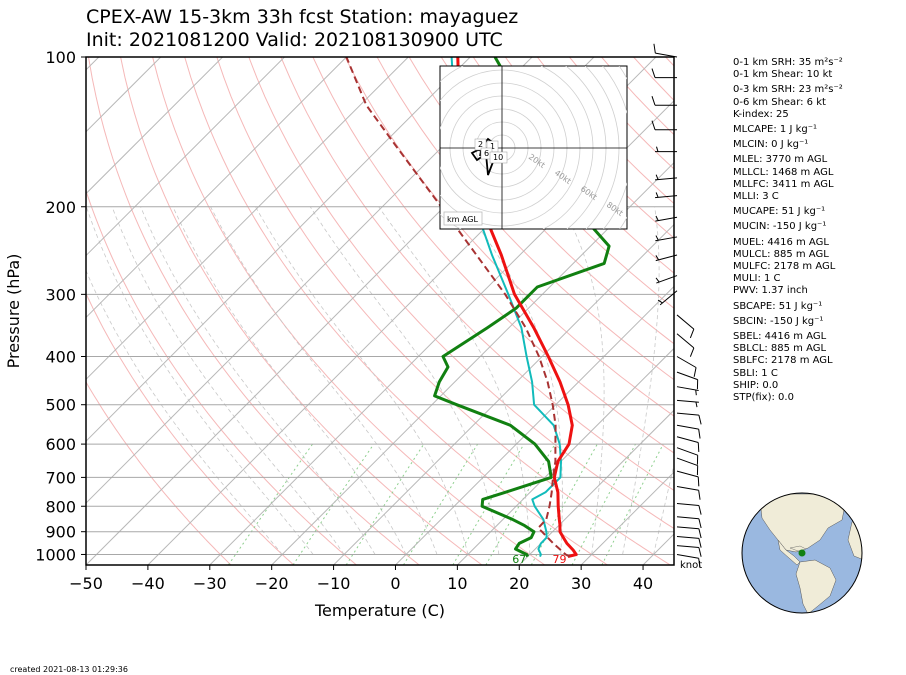  Describe the element at coordinates (643, 583) in the screenshot. I see `x-tick-label: 40` at that location.